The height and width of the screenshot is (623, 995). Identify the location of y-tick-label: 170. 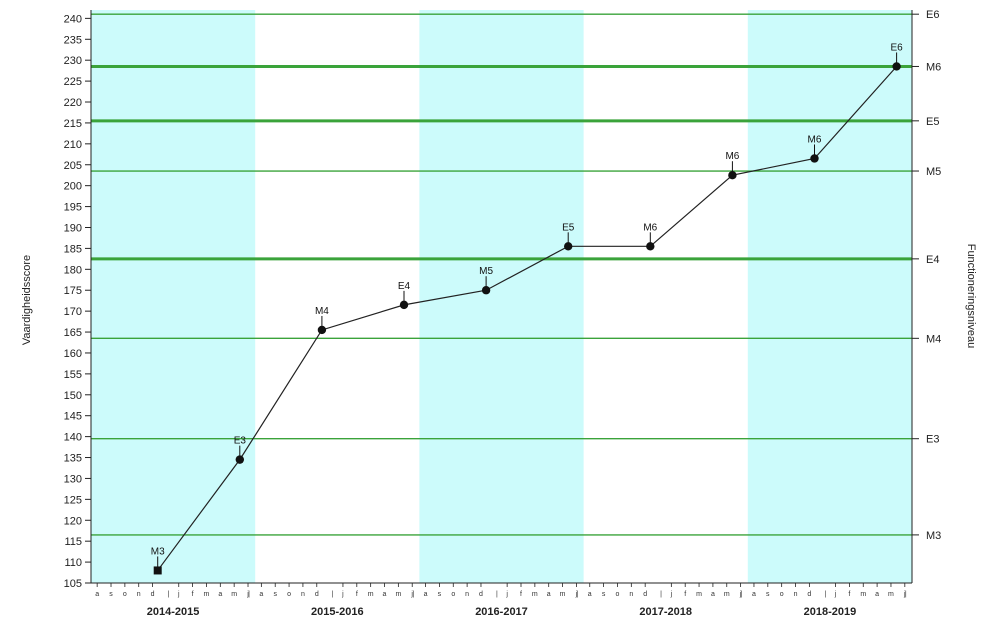
(73, 312).